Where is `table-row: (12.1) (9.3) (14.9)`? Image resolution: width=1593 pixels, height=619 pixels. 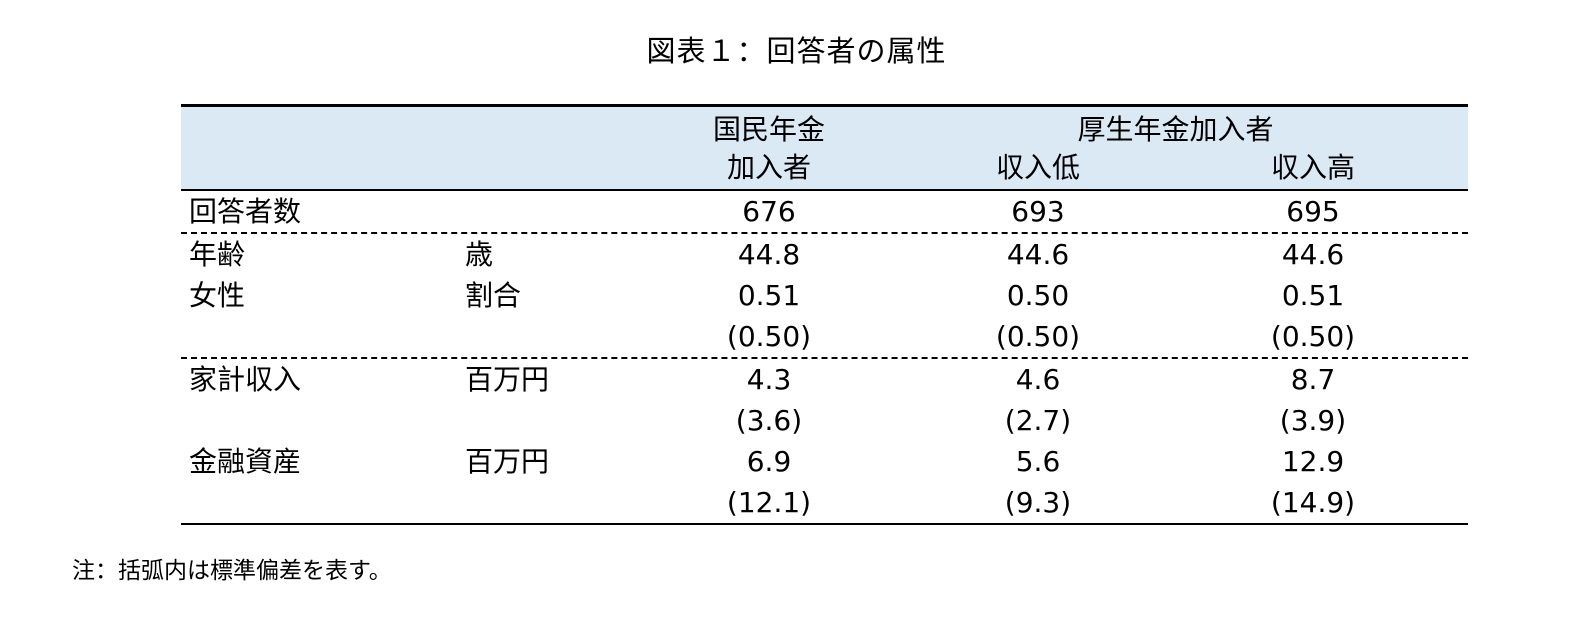
table-row: (12.1) (9.3) (14.9) is located at coordinates (824, 502).